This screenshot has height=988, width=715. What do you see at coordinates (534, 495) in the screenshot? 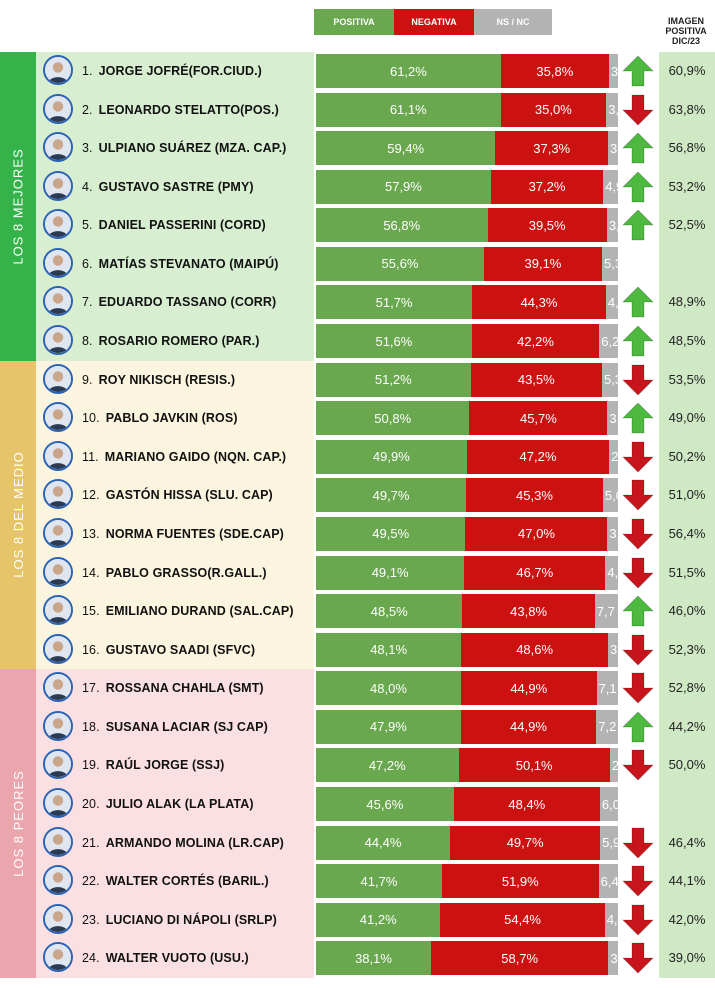
I see `negative-segment: 45,3%` at bounding box center [534, 495].